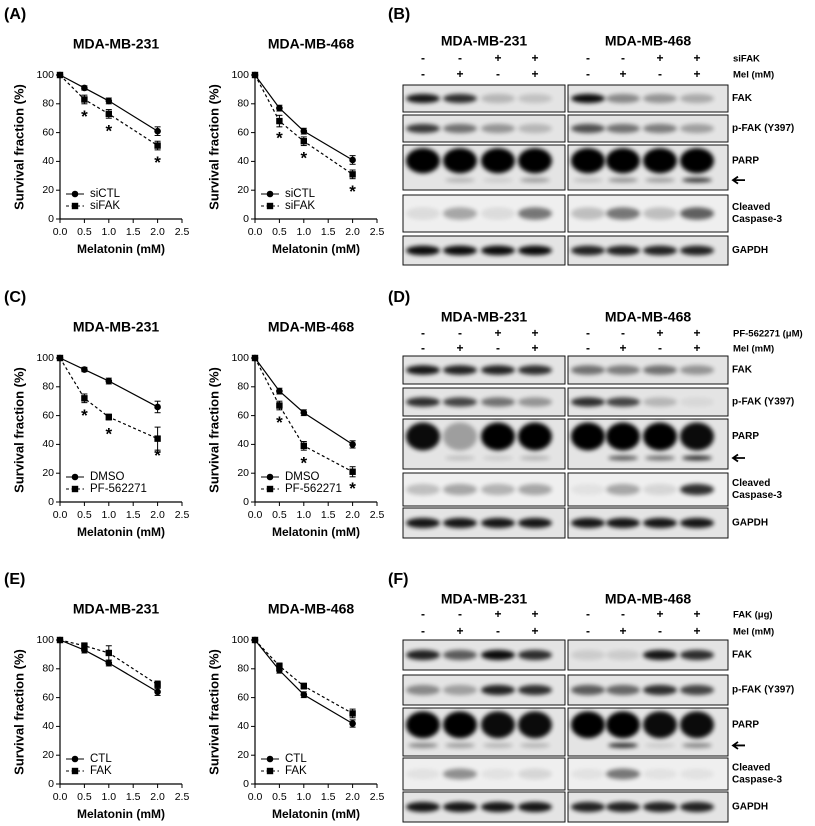 The width and height of the screenshot is (815, 826). What do you see at coordinates (105, 206) in the screenshot?
I see `legend-label: siFAK` at bounding box center [105, 206].